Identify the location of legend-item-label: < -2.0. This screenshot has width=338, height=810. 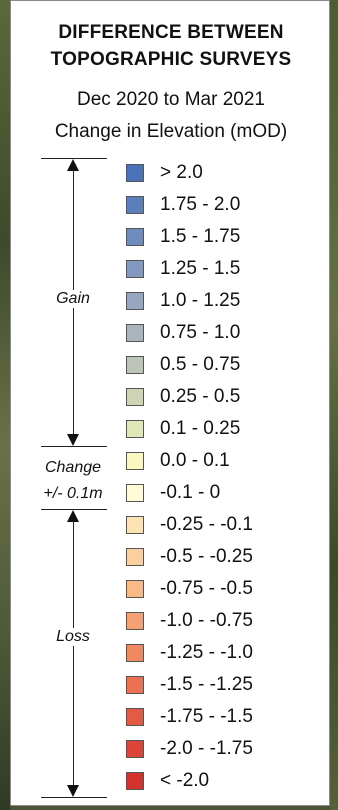
(185, 780).